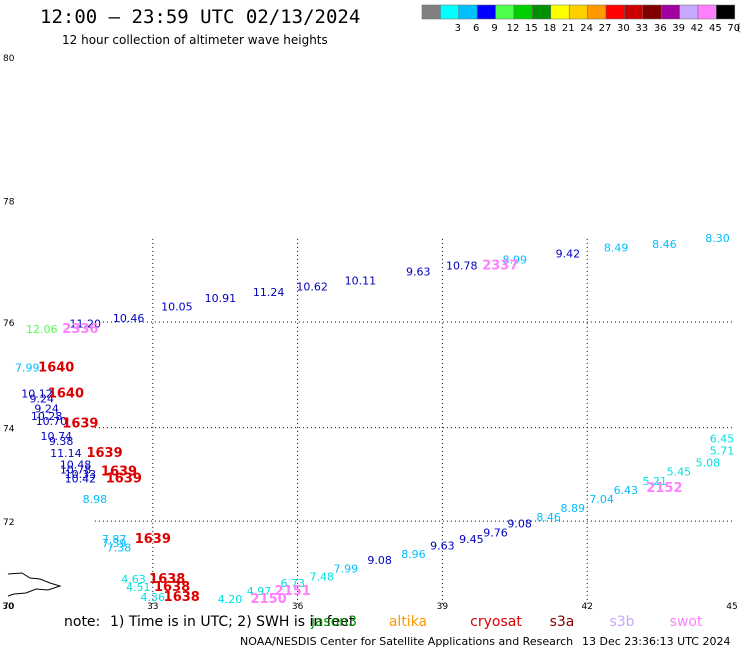 Image resolution: width=740 pixels, height=650 pixels. Describe the element at coordinates (623, 28) in the screenshot. I see `colorbar-tick-label: 30` at that location.